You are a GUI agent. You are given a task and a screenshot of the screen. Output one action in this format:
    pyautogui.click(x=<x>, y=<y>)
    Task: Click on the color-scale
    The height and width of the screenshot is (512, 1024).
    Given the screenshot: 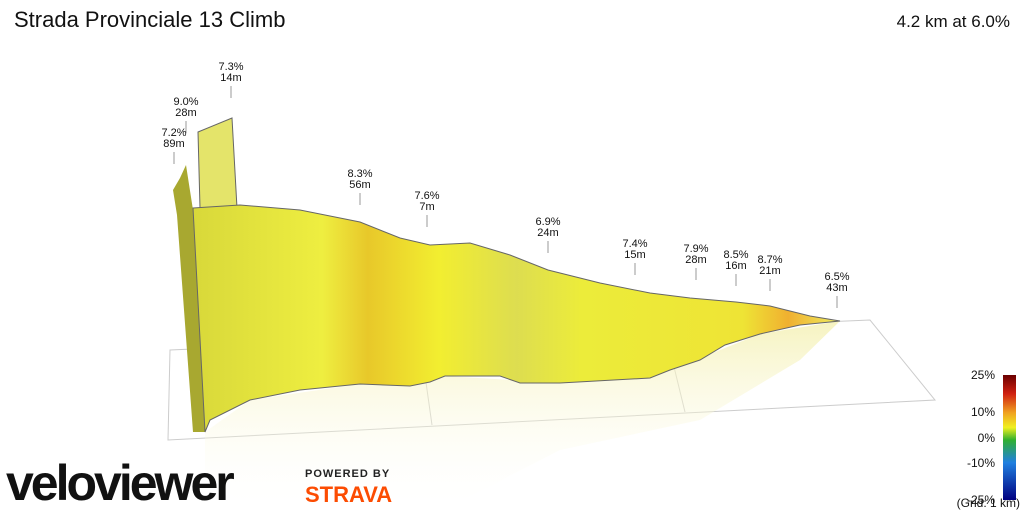 What is the action you would take?
    pyautogui.click(x=1009, y=437)
    